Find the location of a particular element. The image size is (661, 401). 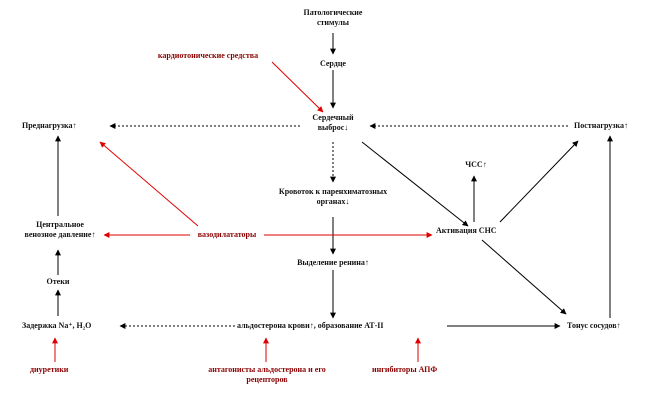

node-cardiac-output-line1: Сердечный is located at coordinates (333, 117).